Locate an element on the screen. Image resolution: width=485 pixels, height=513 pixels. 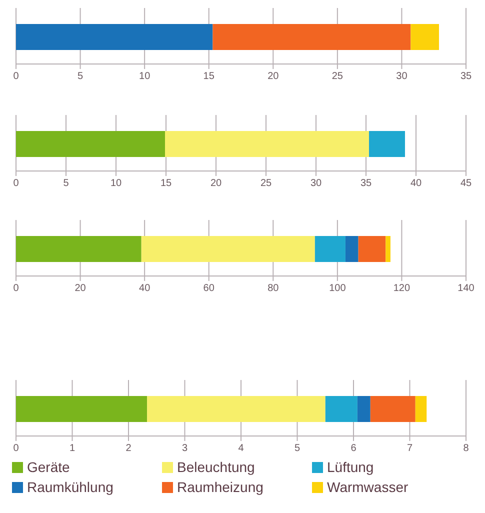
legend-label: Lüftung is located at coordinates (350, 467).